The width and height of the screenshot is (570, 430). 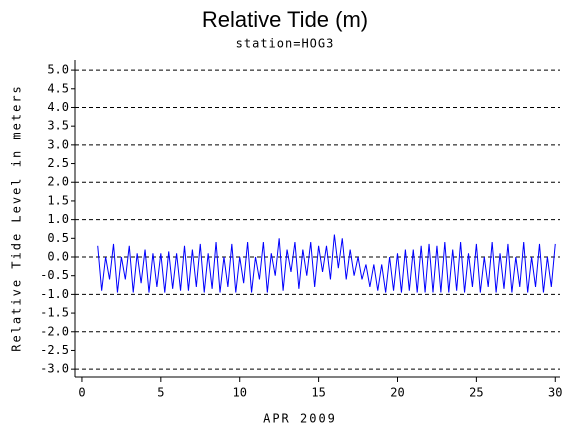 I want to click on y-tick-label: 3.0, so click(x=58, y=144).